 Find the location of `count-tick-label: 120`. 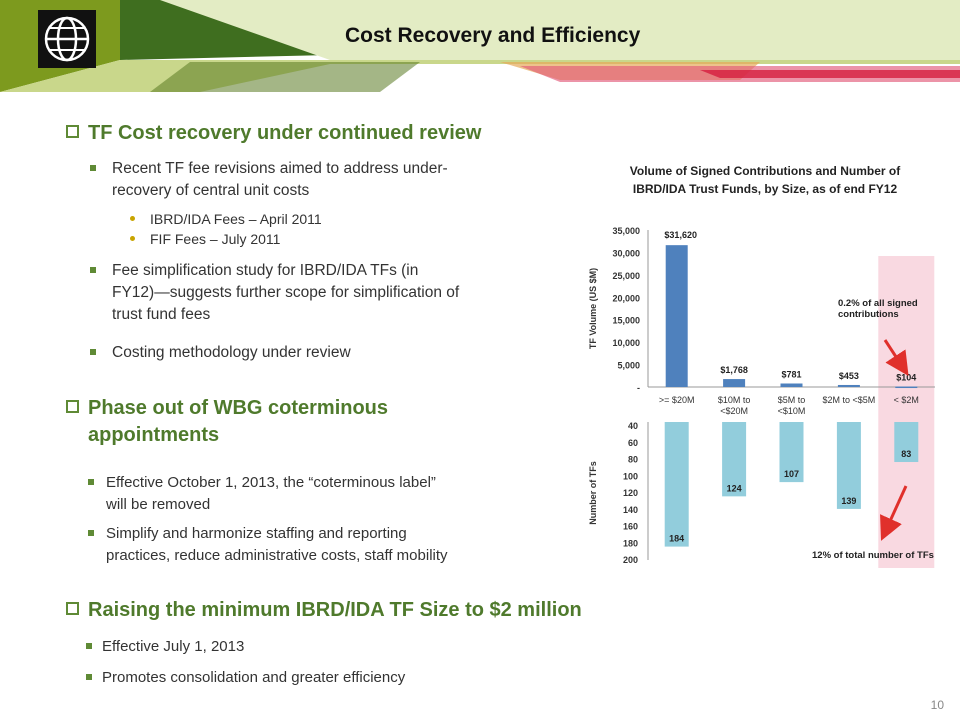

count-tick-label: 120 is located at coordinates (630, 493).